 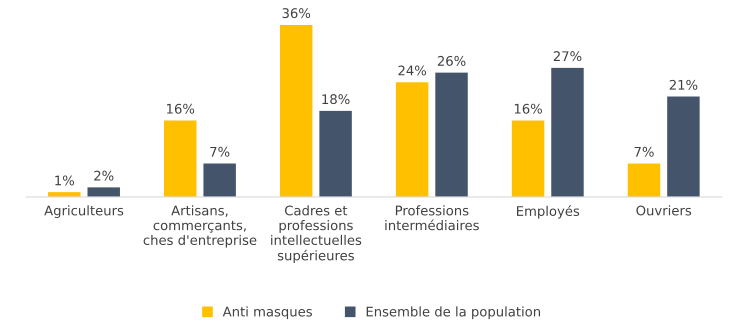 What do you see at coordinates (84, 211) in the screenshot?
I see `x-tick-label: Agriculteurs` at bounding box center [84, 211].